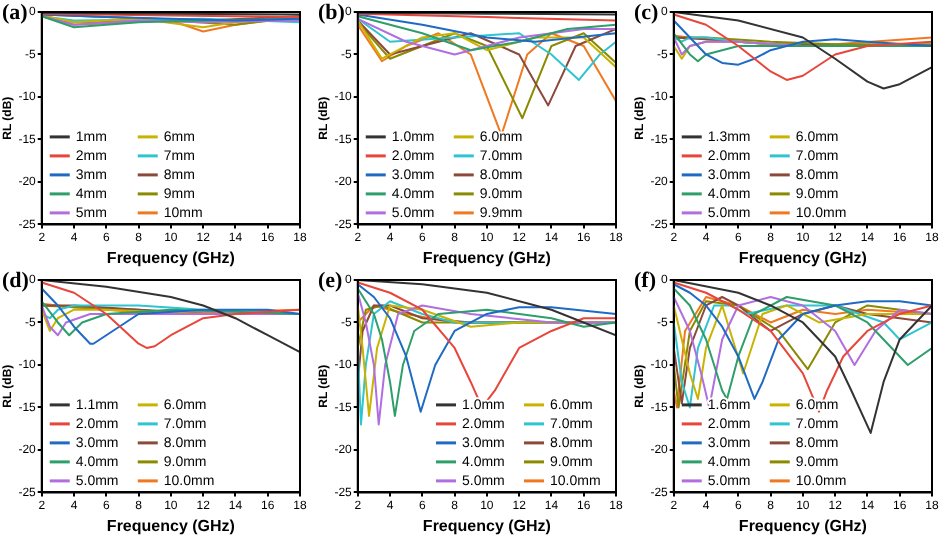 The height and width of the screenshot is (536, 948). I want to click on chart-title: (d), so click(16, 280).